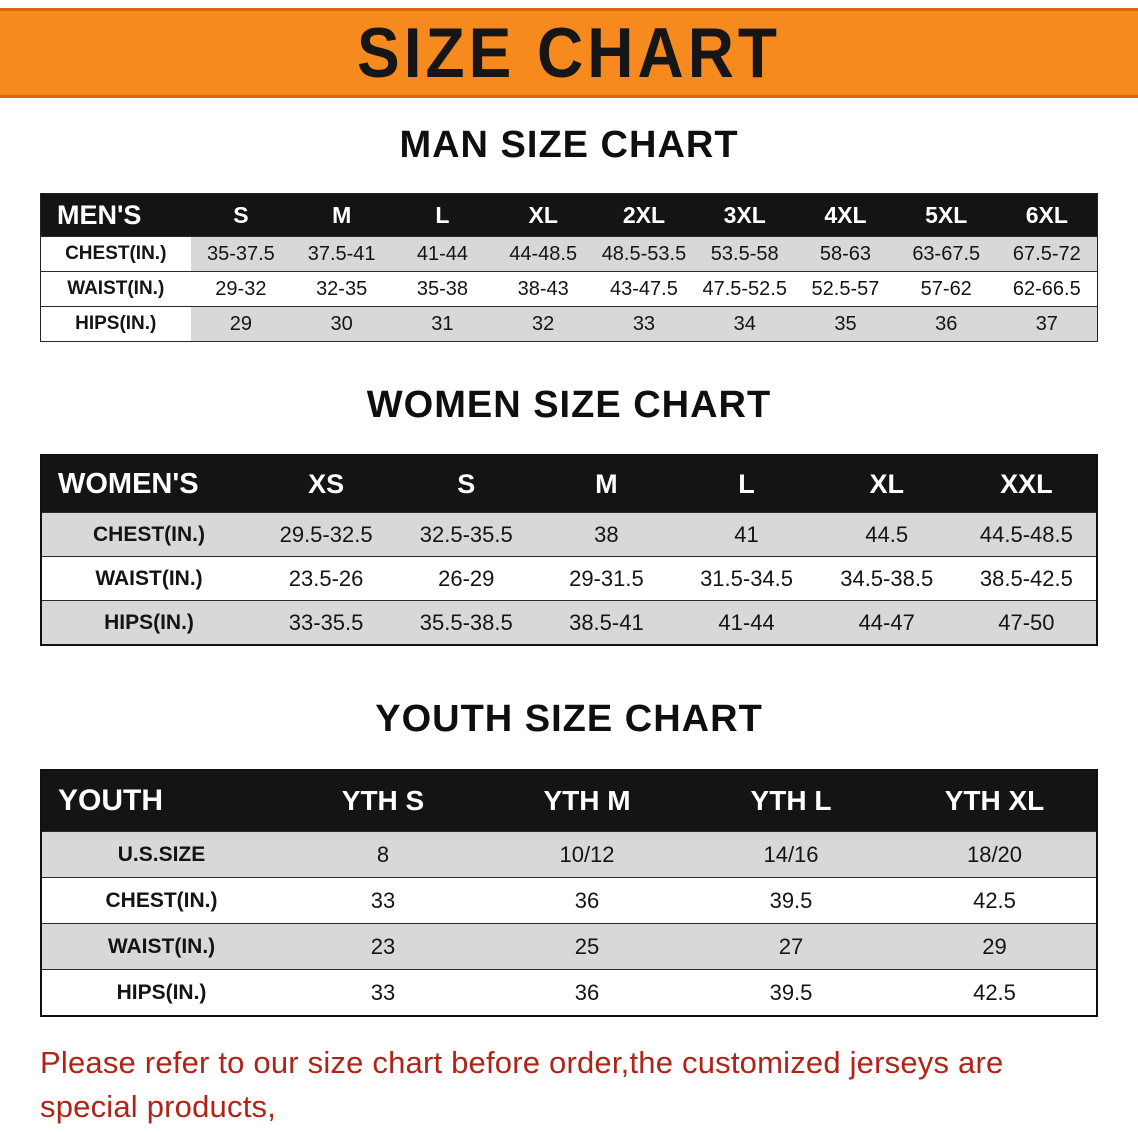  I want to click on page-title: SIZE CHART, so click(569, 53).